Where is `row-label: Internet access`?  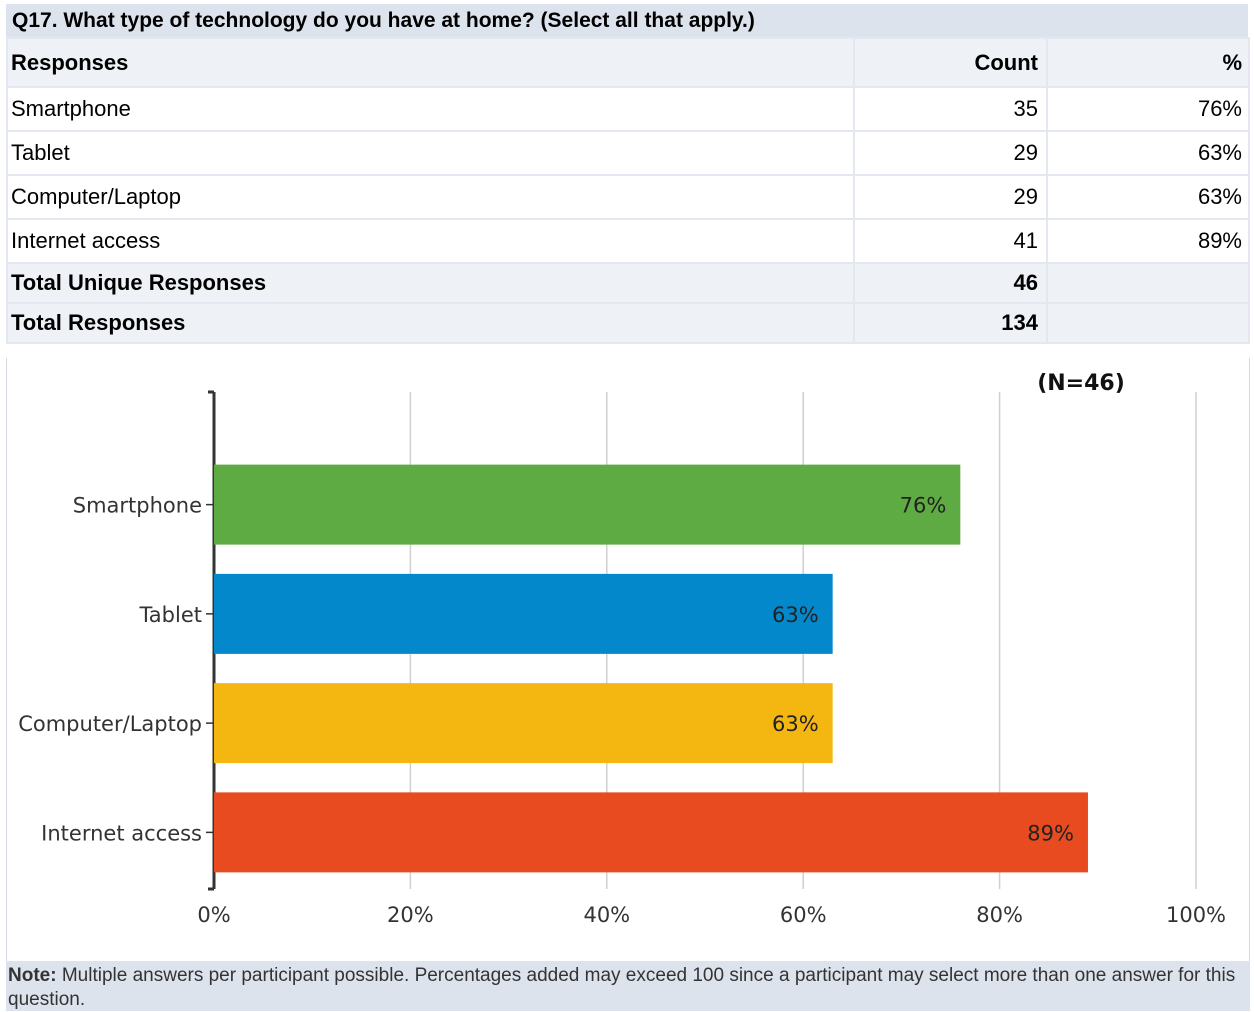 row-label: Internet access is located at coordinates (430, 241).